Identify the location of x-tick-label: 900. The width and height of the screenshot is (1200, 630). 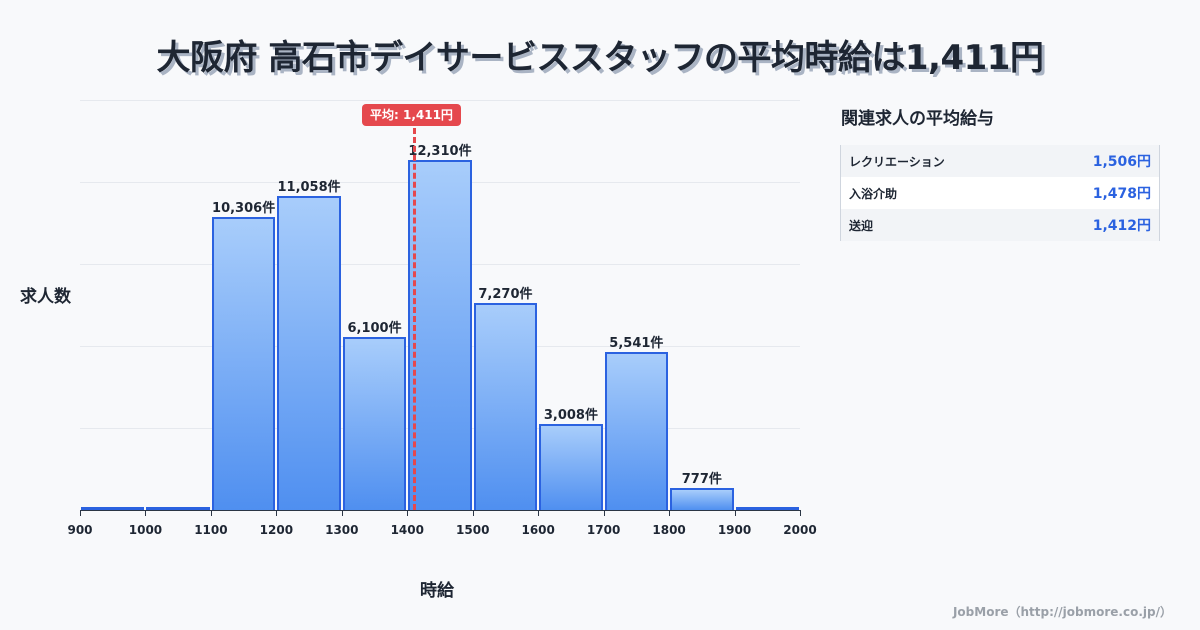
(80, 530).